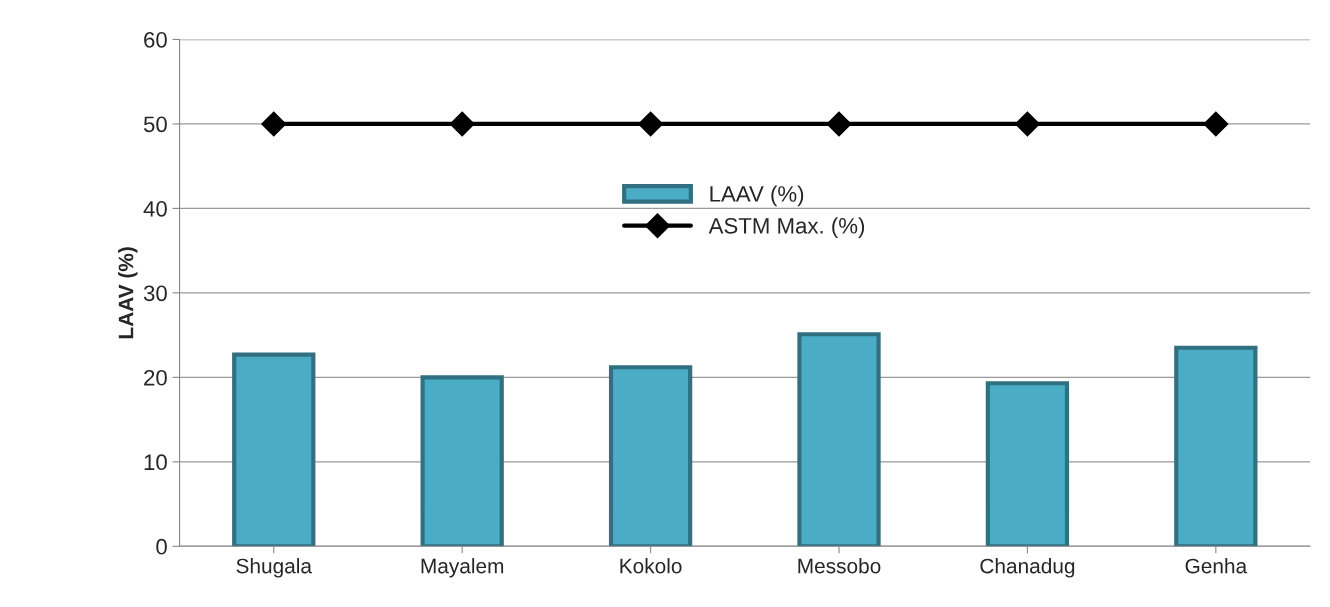 The height and width of the screenshot is (607, 1330). What do you see at coordinates (128, 293) in the screenshot?
I see `y-axis-title: LAAV (%)` at bounding box center [128, 293].